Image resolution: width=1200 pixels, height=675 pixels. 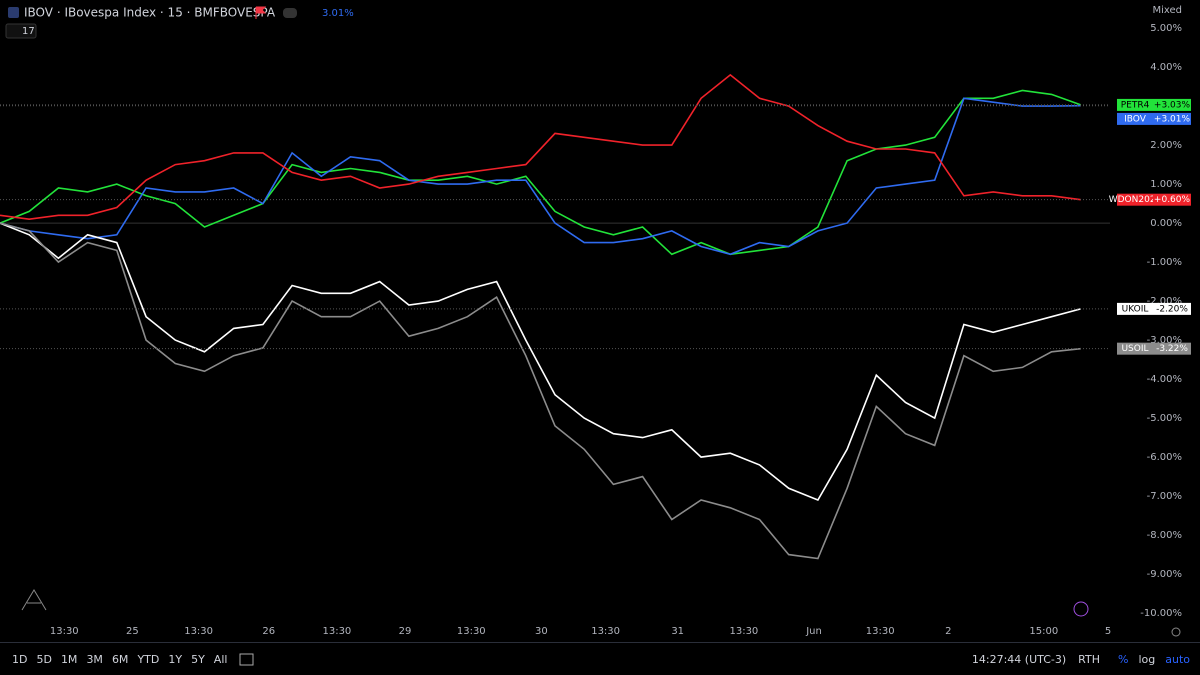 What do you see at coordinates (1164, 574) in the screenshot?
I see `y-tick-label: -9.00%` at bounding box center [1164, 574].